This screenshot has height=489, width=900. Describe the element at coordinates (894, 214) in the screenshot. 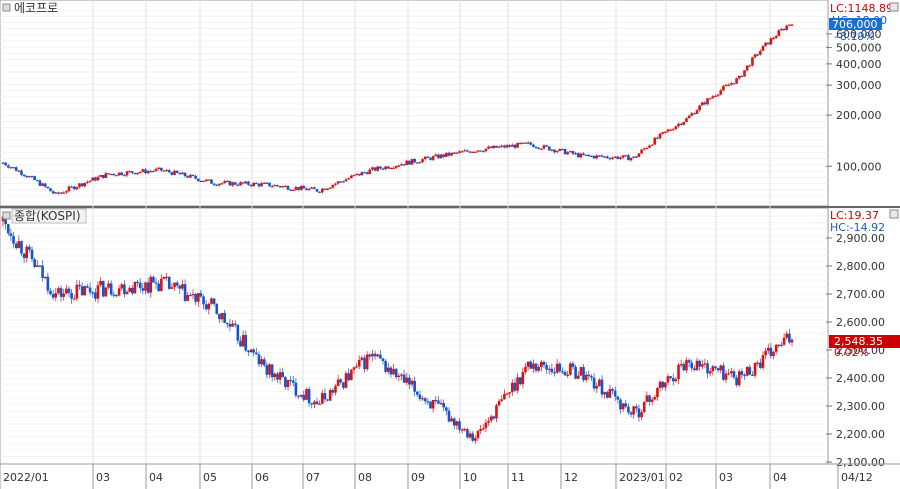

I see `bottom-panel-menu-icon` at that location.